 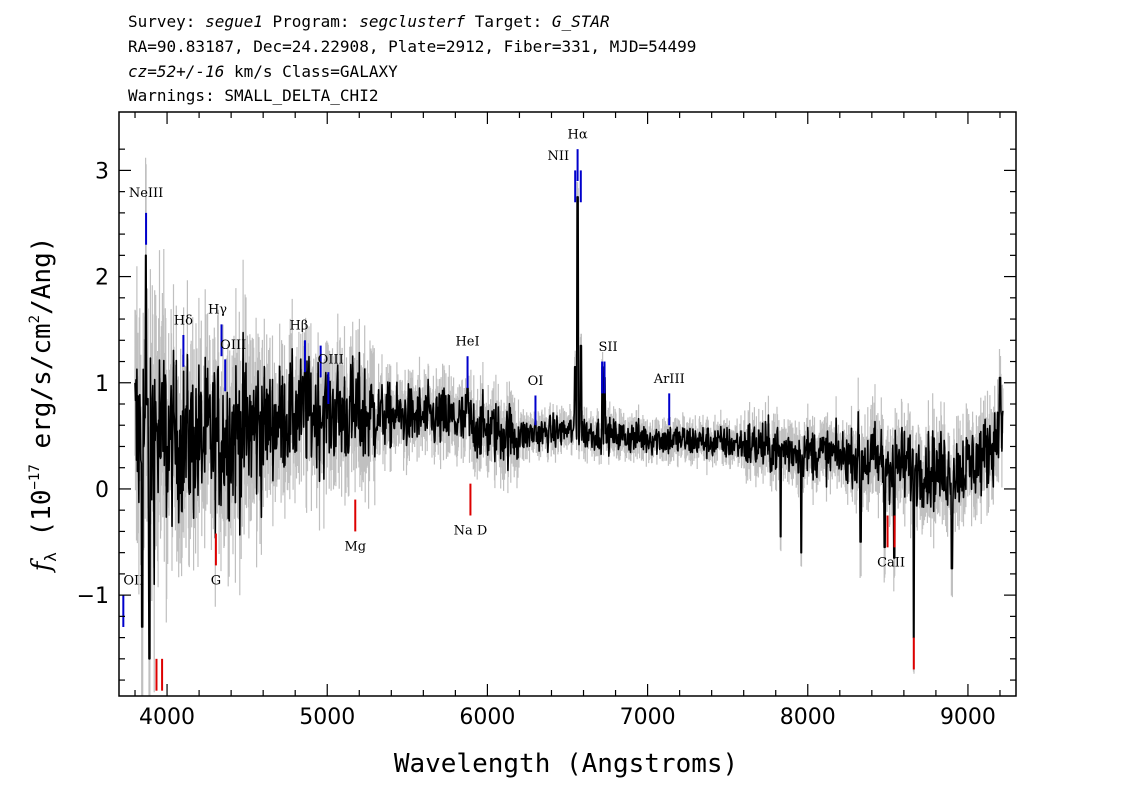 I want to click on emission-line-label: OI, so click(x=536, y=381).